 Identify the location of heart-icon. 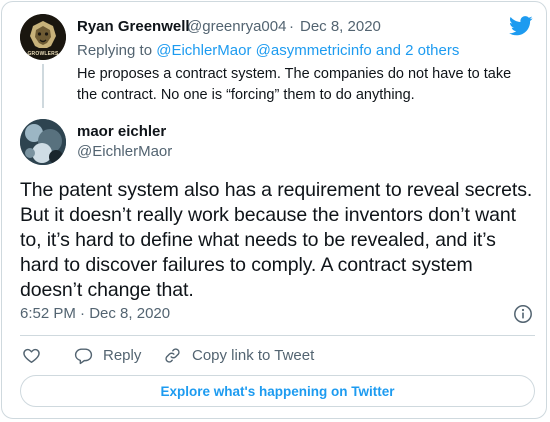
(31, 355).